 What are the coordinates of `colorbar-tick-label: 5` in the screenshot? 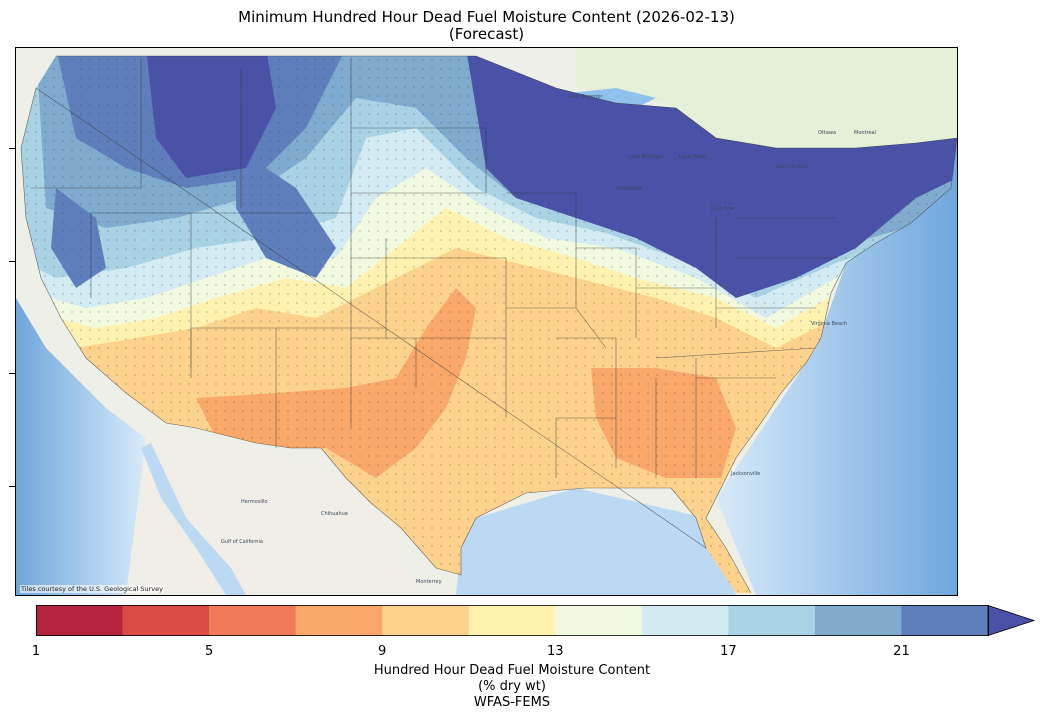 It's located at (209, 651).